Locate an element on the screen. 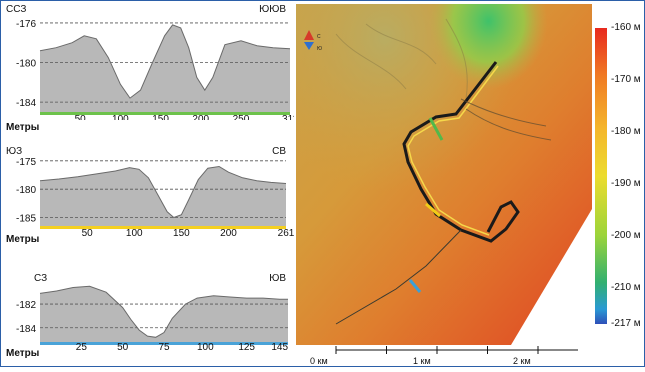 The image size is (645, 372). profile-chart-1: -176 -180 -184 50 100 150 200 250 311 is located at coordinates (155, 69).